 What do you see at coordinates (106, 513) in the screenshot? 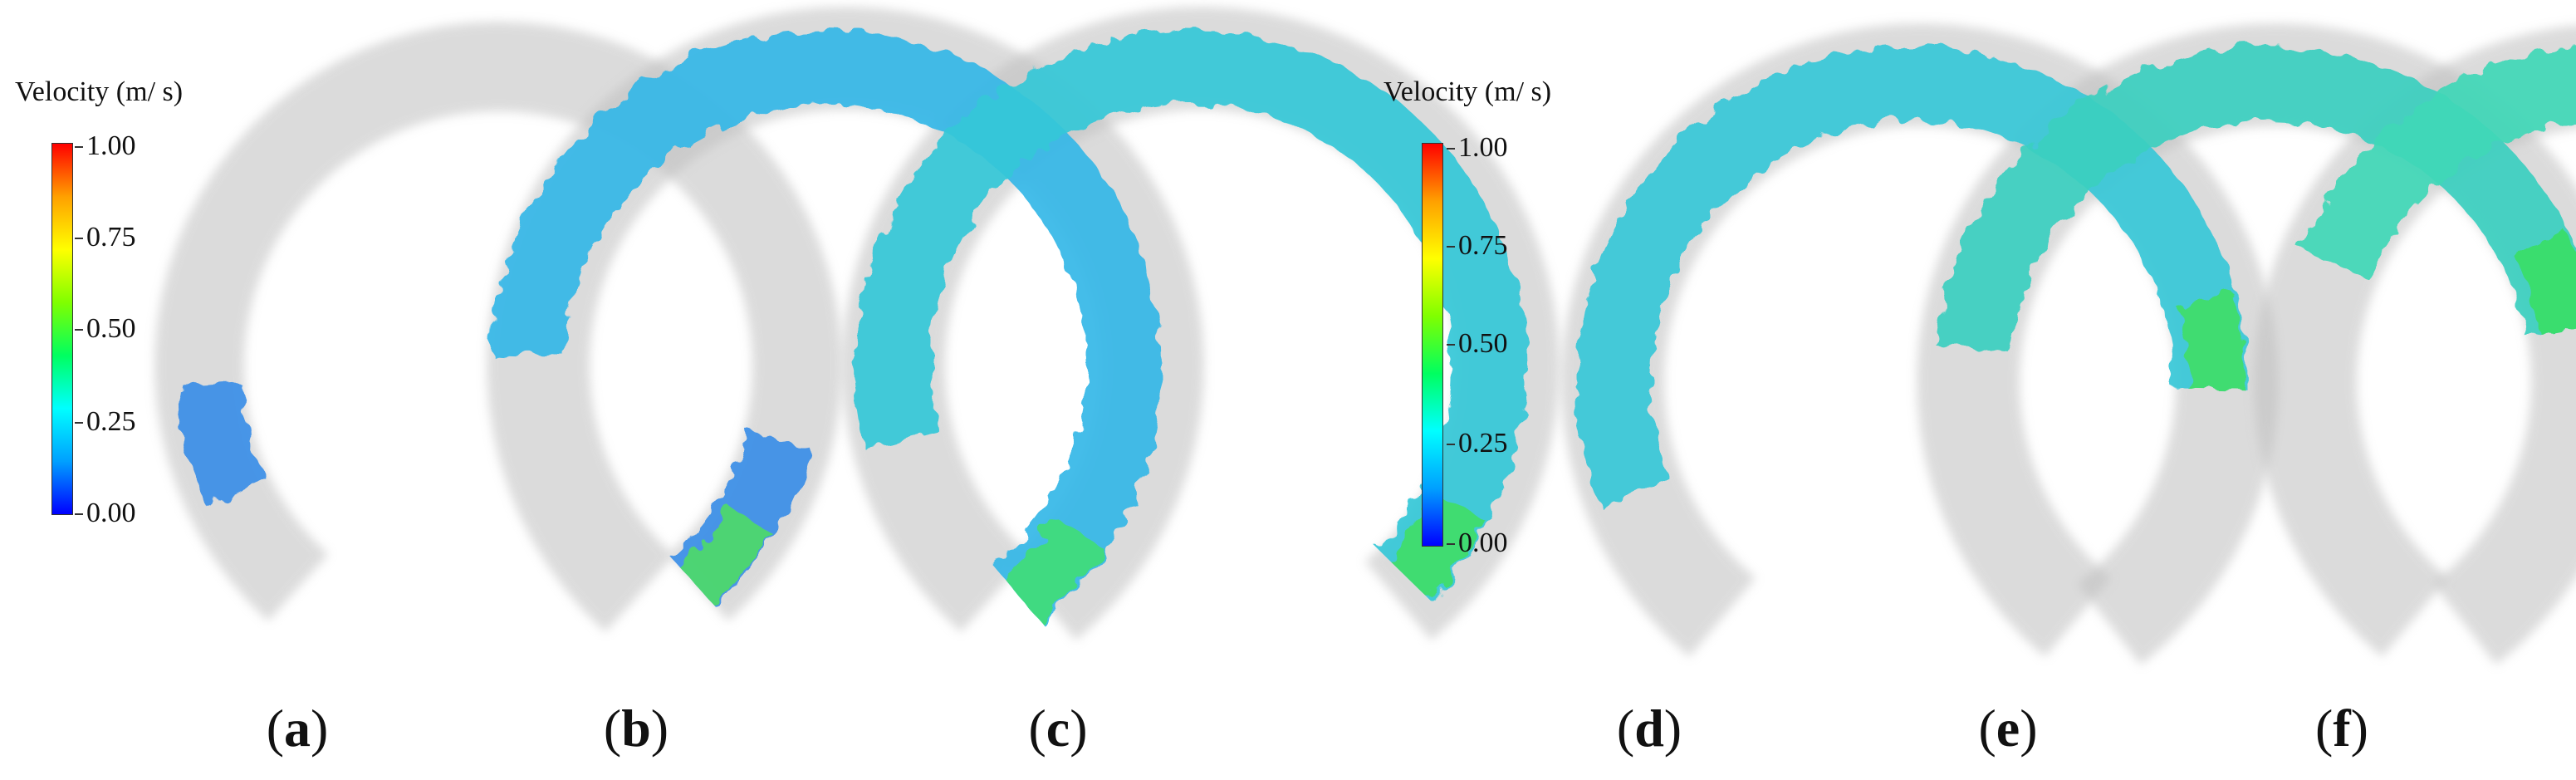
I see `colorbar-tick-left-5: 0.00` at bounding box center [106, 513].